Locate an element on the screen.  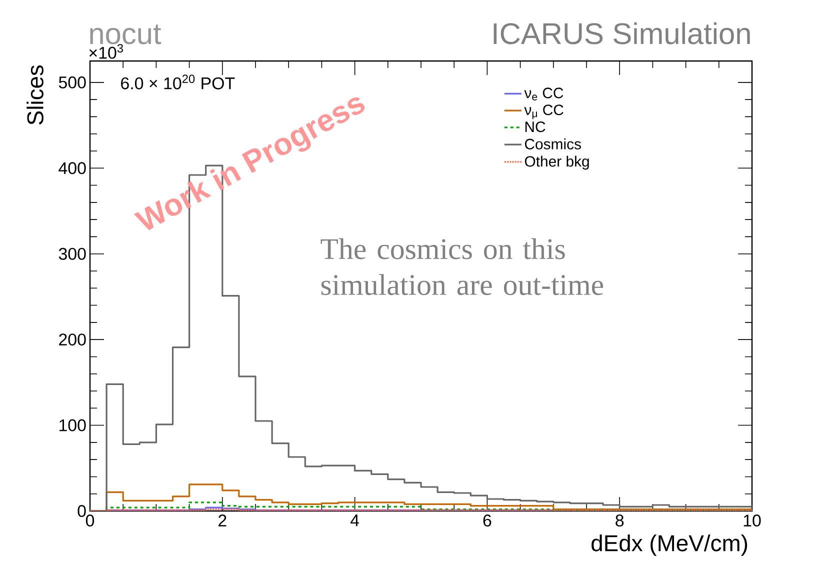
y-axis-title: Slices is located at coordinates (35, 95).